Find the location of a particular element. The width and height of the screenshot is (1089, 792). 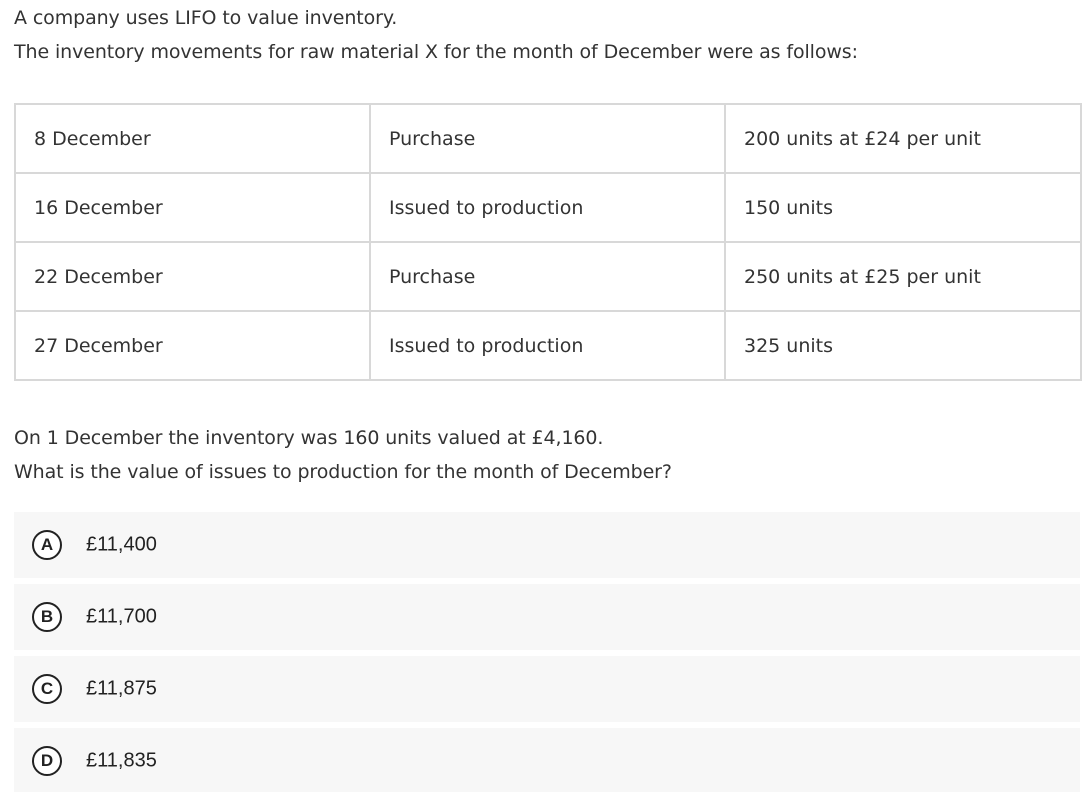

movement-date-cell: 8 December is located at coordinates (192, 138).